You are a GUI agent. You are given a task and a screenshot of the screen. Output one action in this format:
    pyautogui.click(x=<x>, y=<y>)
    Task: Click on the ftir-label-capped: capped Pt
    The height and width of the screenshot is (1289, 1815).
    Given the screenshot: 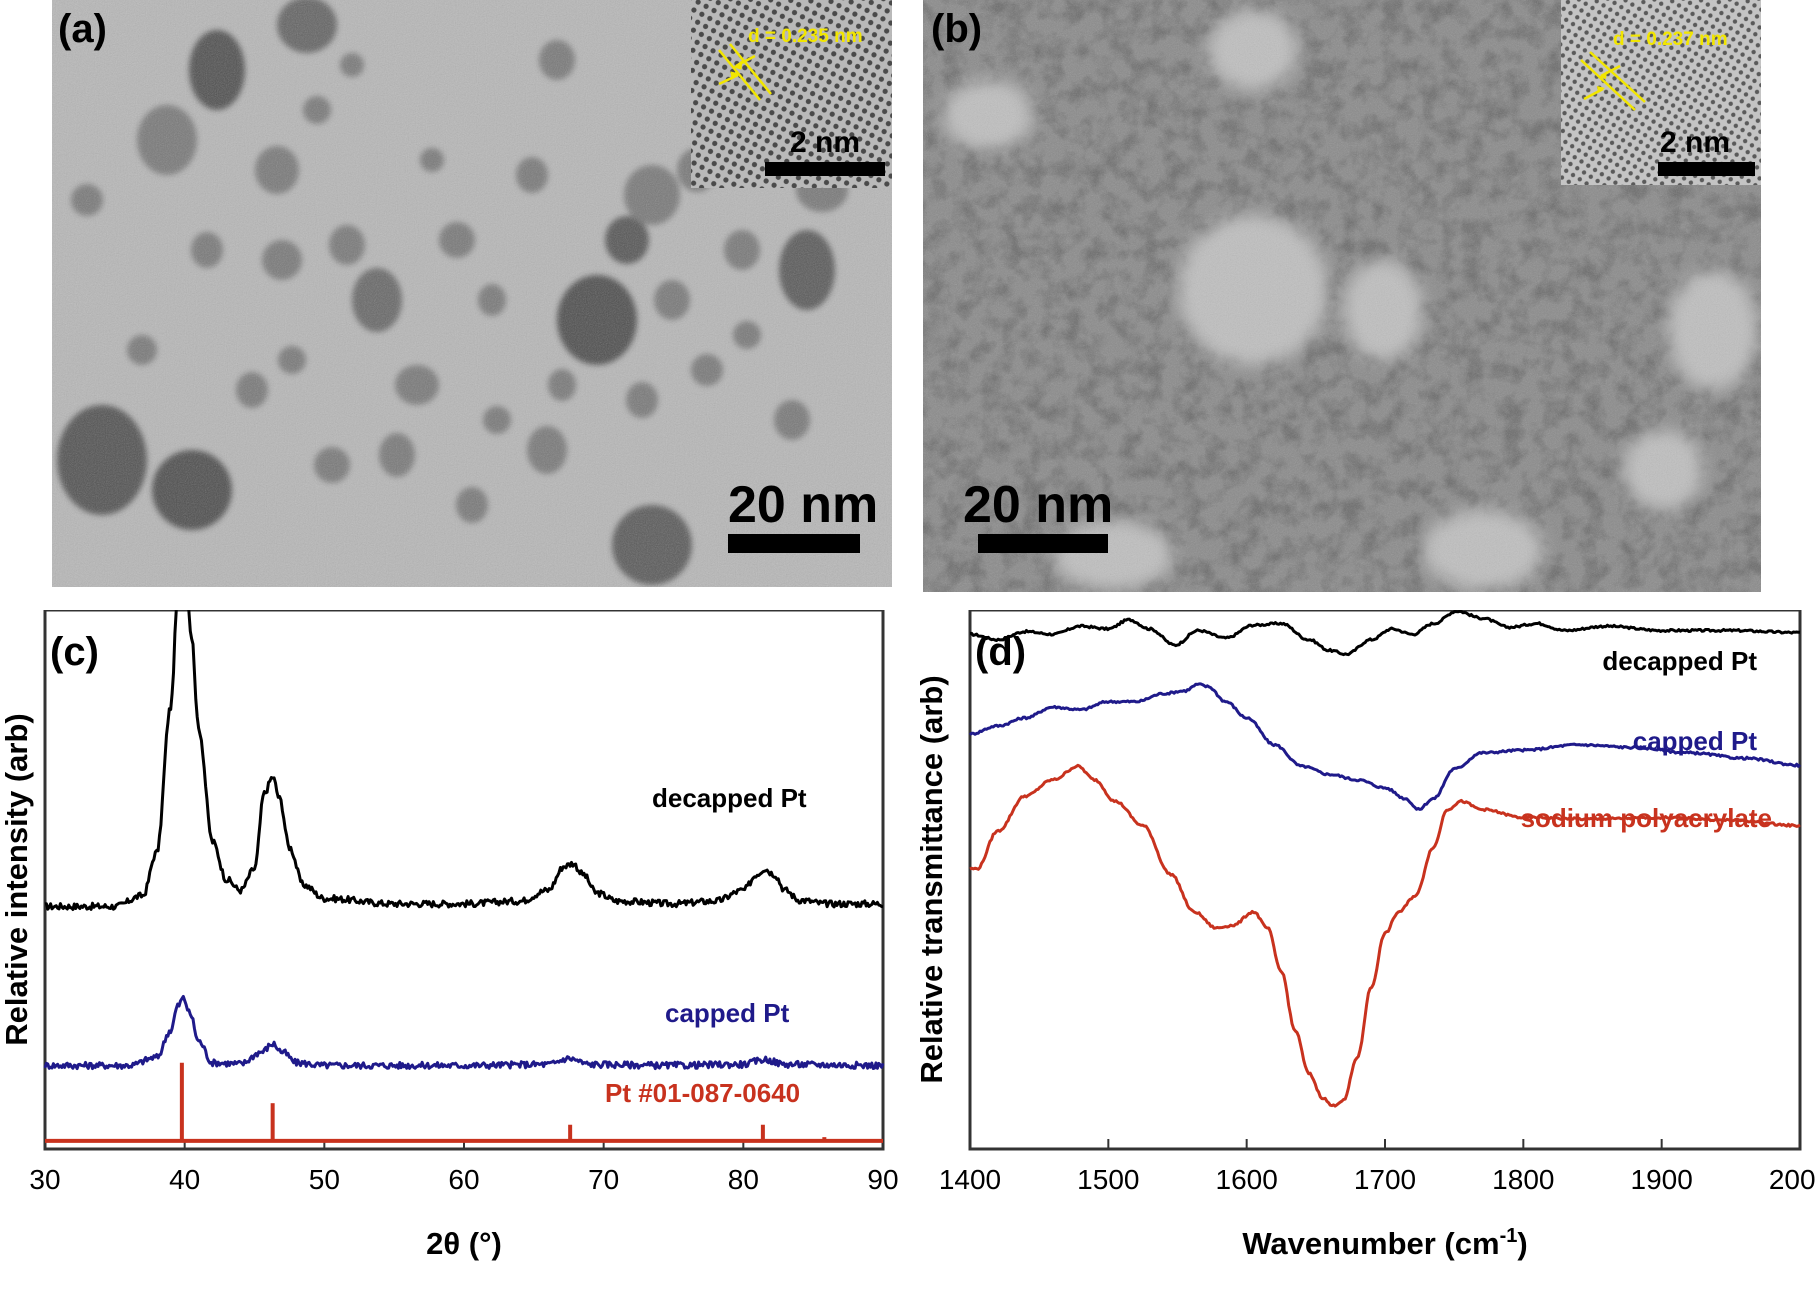 What is the action you would take?
    pyautogui.click(x=1695, y=741)
    